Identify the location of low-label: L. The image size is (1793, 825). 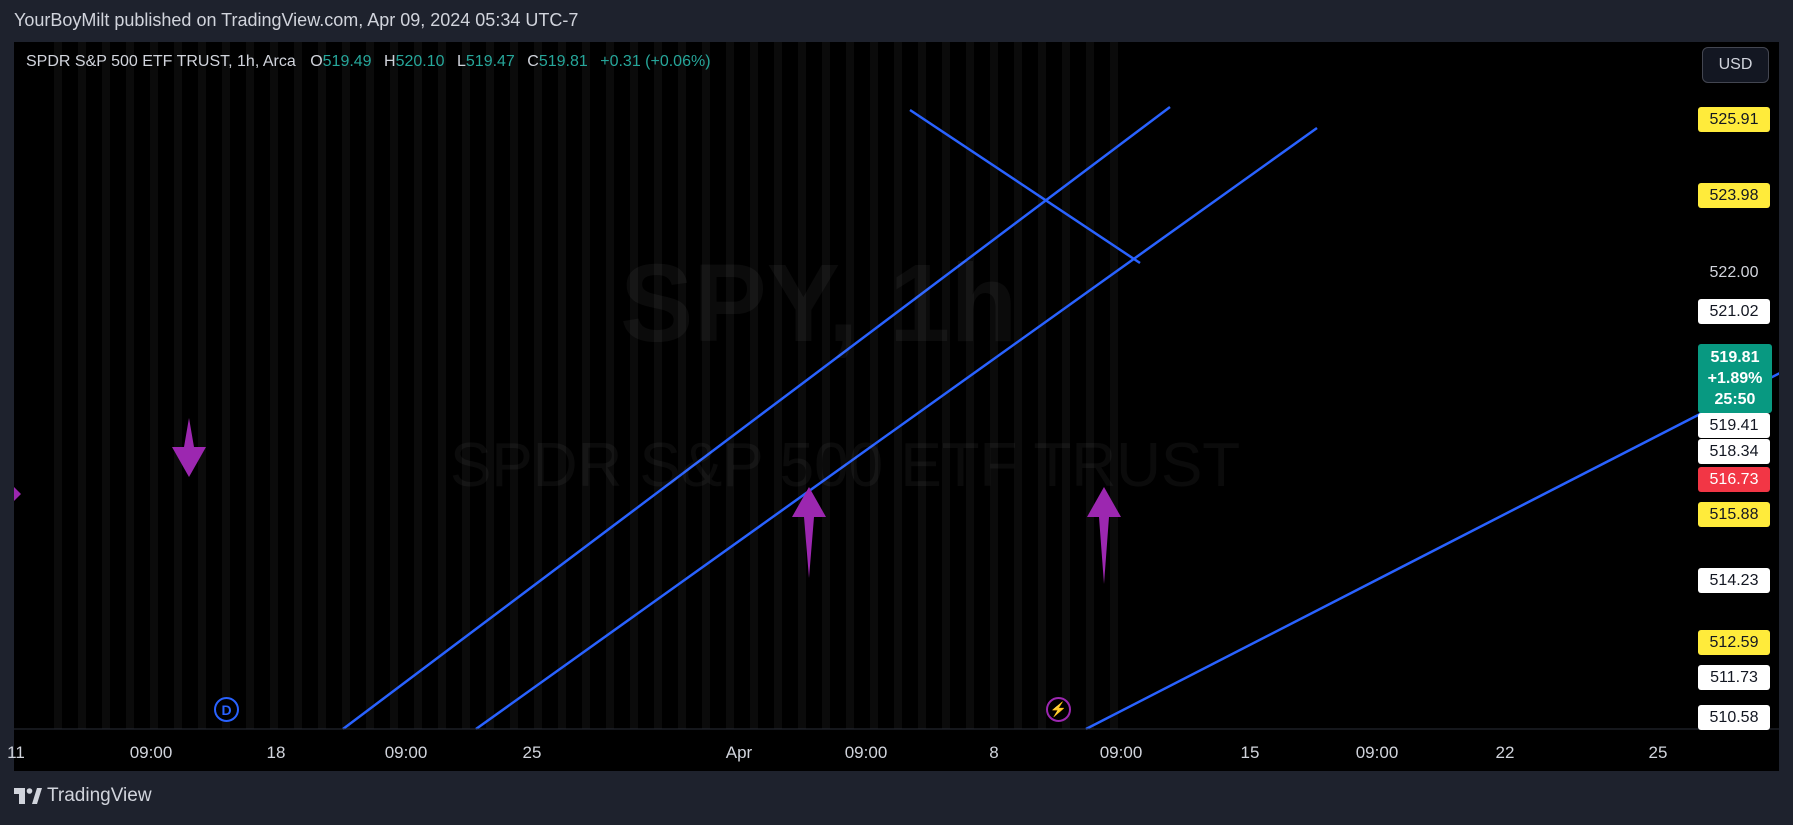
(461, 61).